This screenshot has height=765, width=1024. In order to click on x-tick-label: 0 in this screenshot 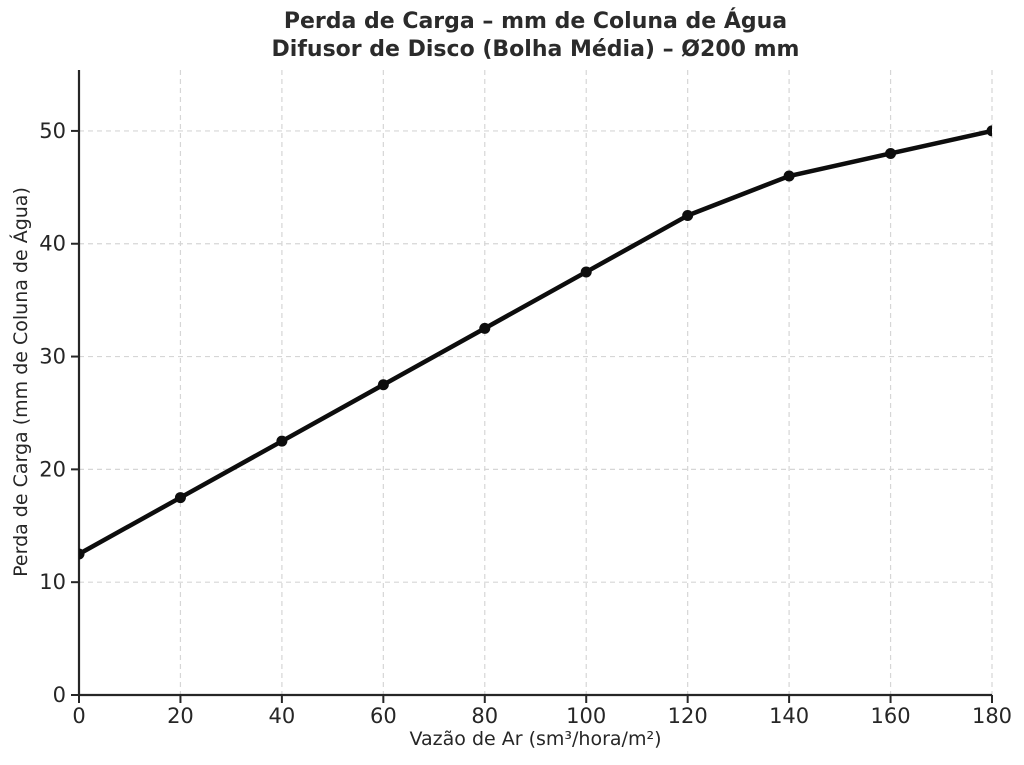, I will do `click(78, 716)`.